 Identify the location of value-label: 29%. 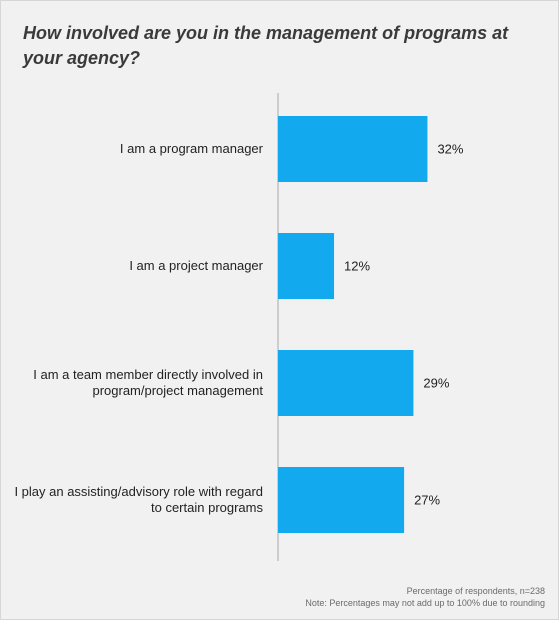
(436, 383).